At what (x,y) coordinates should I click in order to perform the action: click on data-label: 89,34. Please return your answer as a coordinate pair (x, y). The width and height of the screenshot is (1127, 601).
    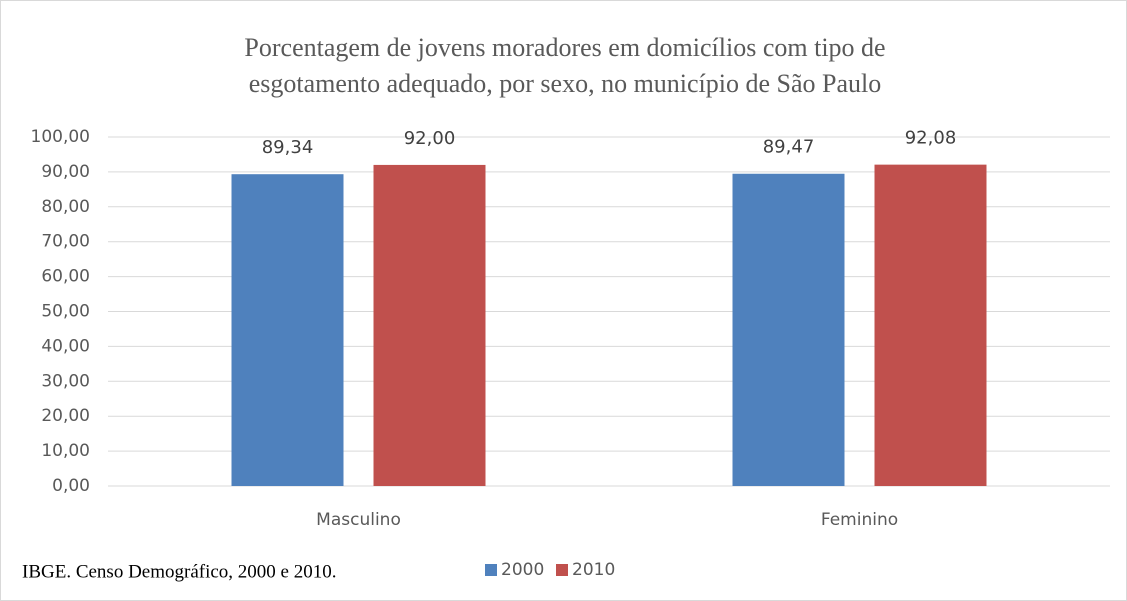
    Looking at the image, I should click on (288, 147).